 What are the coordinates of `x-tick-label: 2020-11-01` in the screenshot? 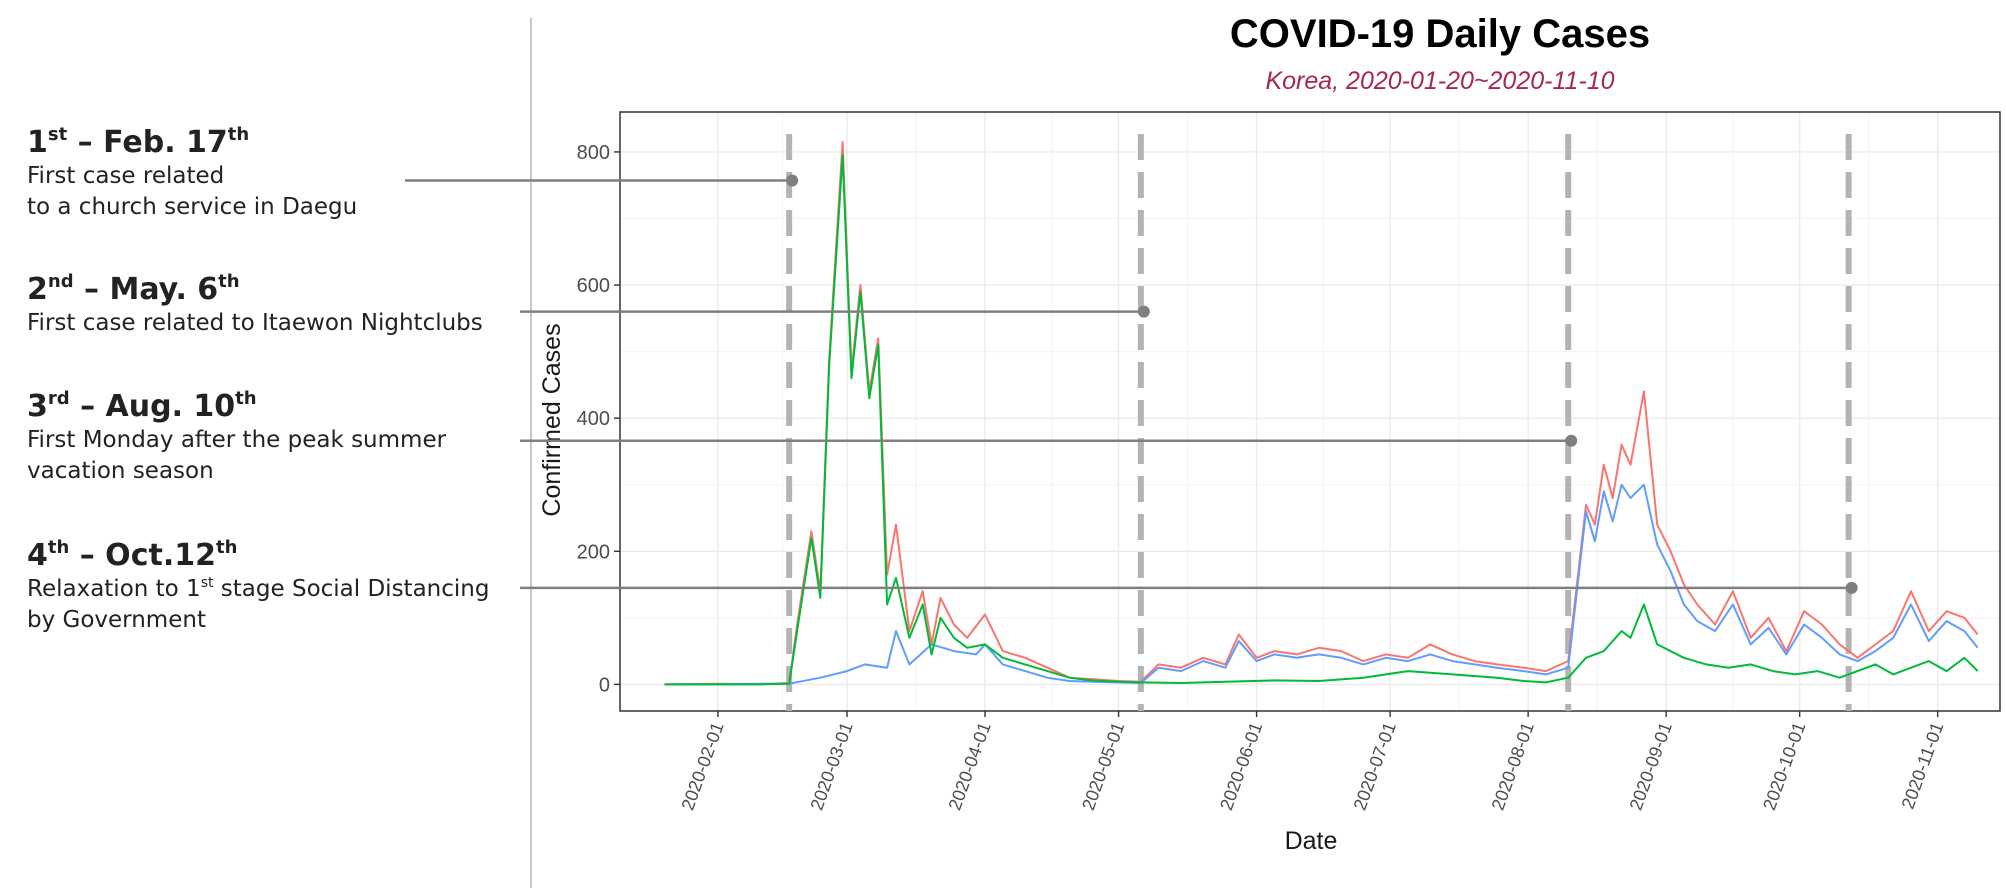 It's located at (1923, 766).